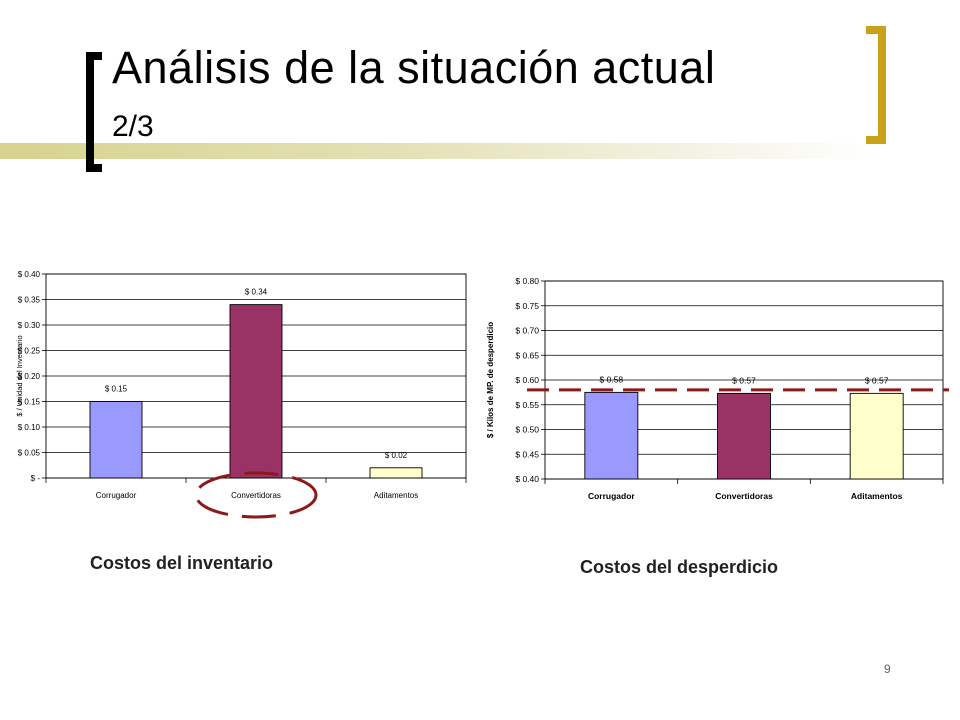  I want to click on bar-value-label: $ 0.15, so click(116, 389).